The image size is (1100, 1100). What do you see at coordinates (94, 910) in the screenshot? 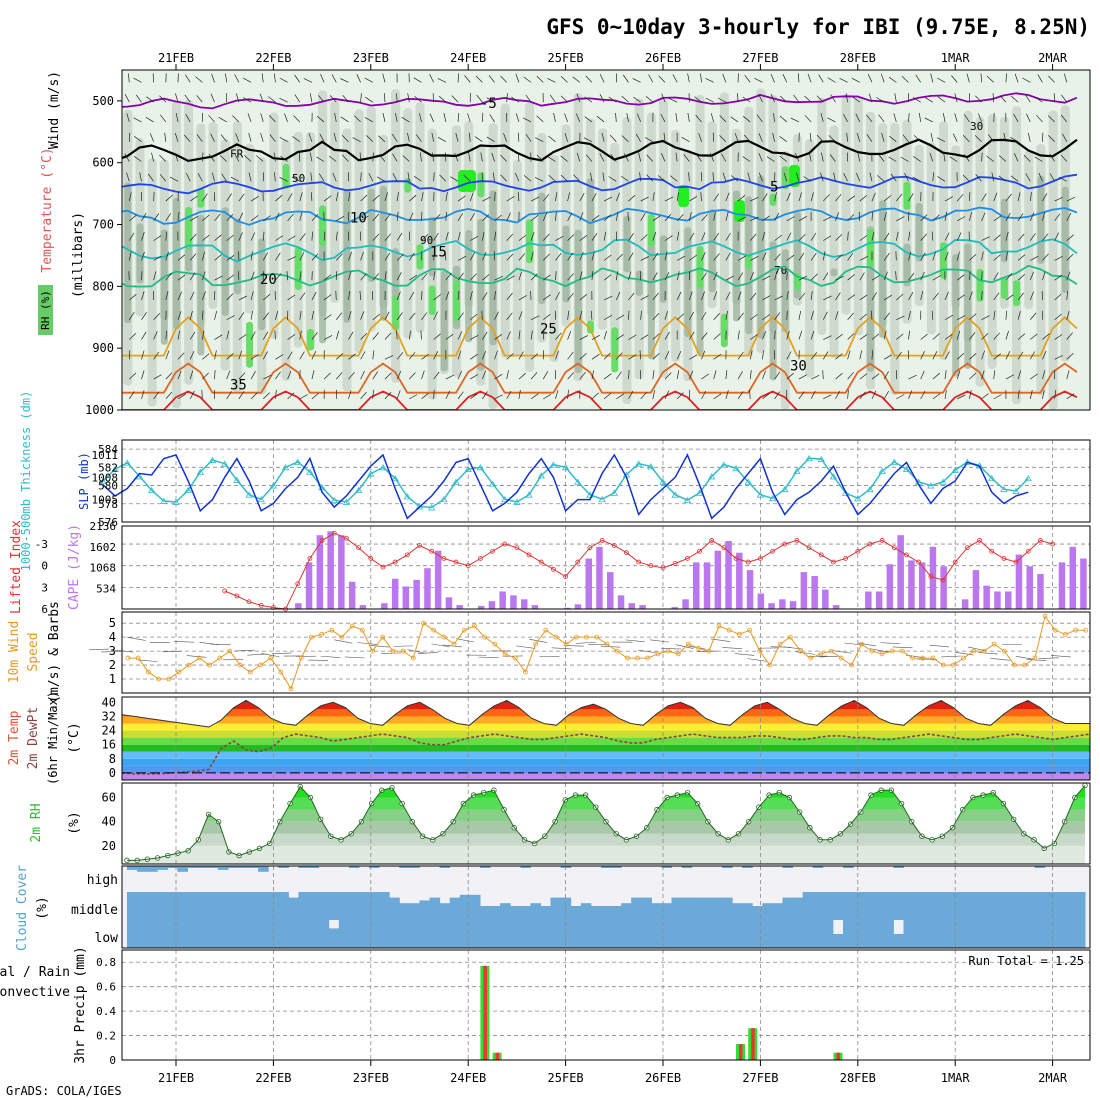
I see `cloud-level-label-middle: middle` at bounding box center [94, 910].